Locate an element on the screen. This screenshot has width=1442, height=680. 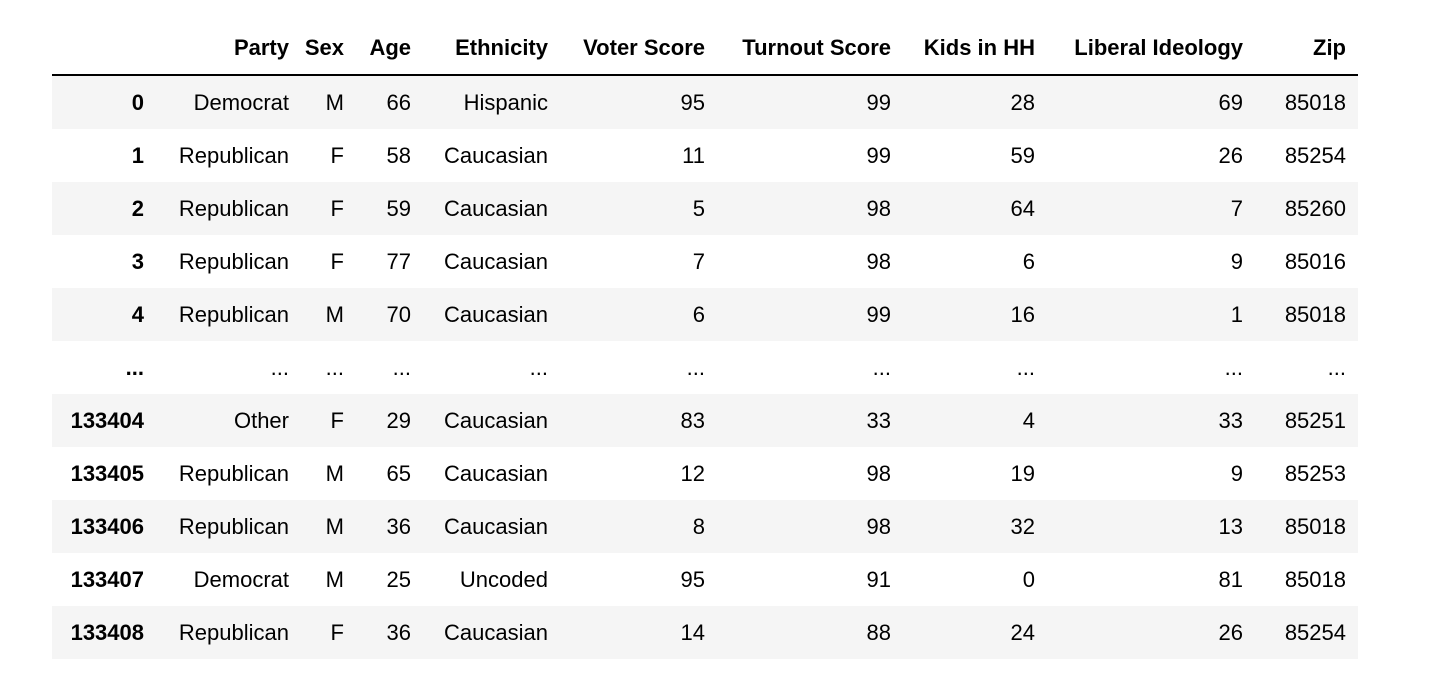
row-index: 133405 is located at coordinates (107, 473).